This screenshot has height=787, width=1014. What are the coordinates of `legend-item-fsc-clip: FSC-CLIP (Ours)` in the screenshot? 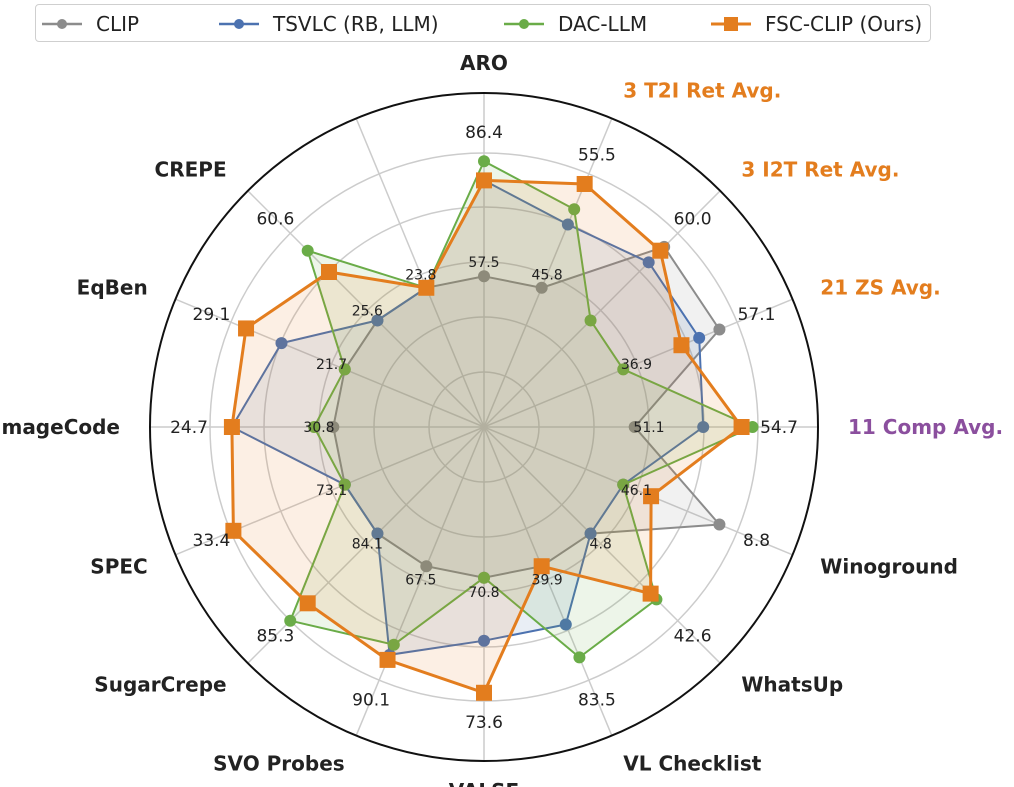 It's located at (815, 24).